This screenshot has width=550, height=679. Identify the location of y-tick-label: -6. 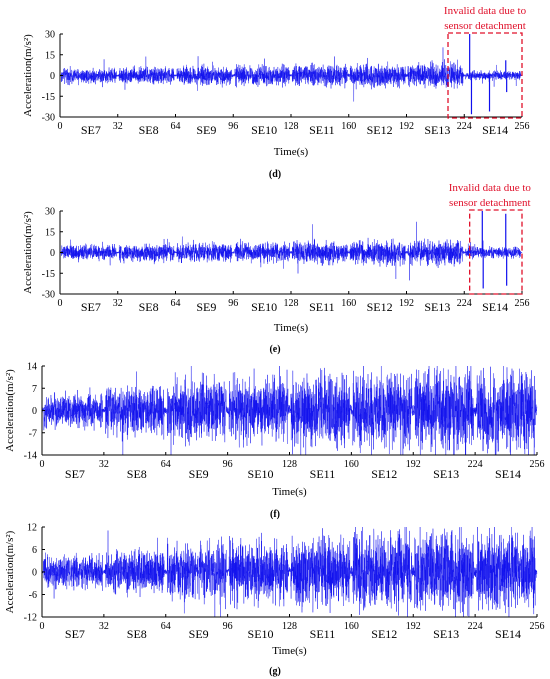
(33, 595).